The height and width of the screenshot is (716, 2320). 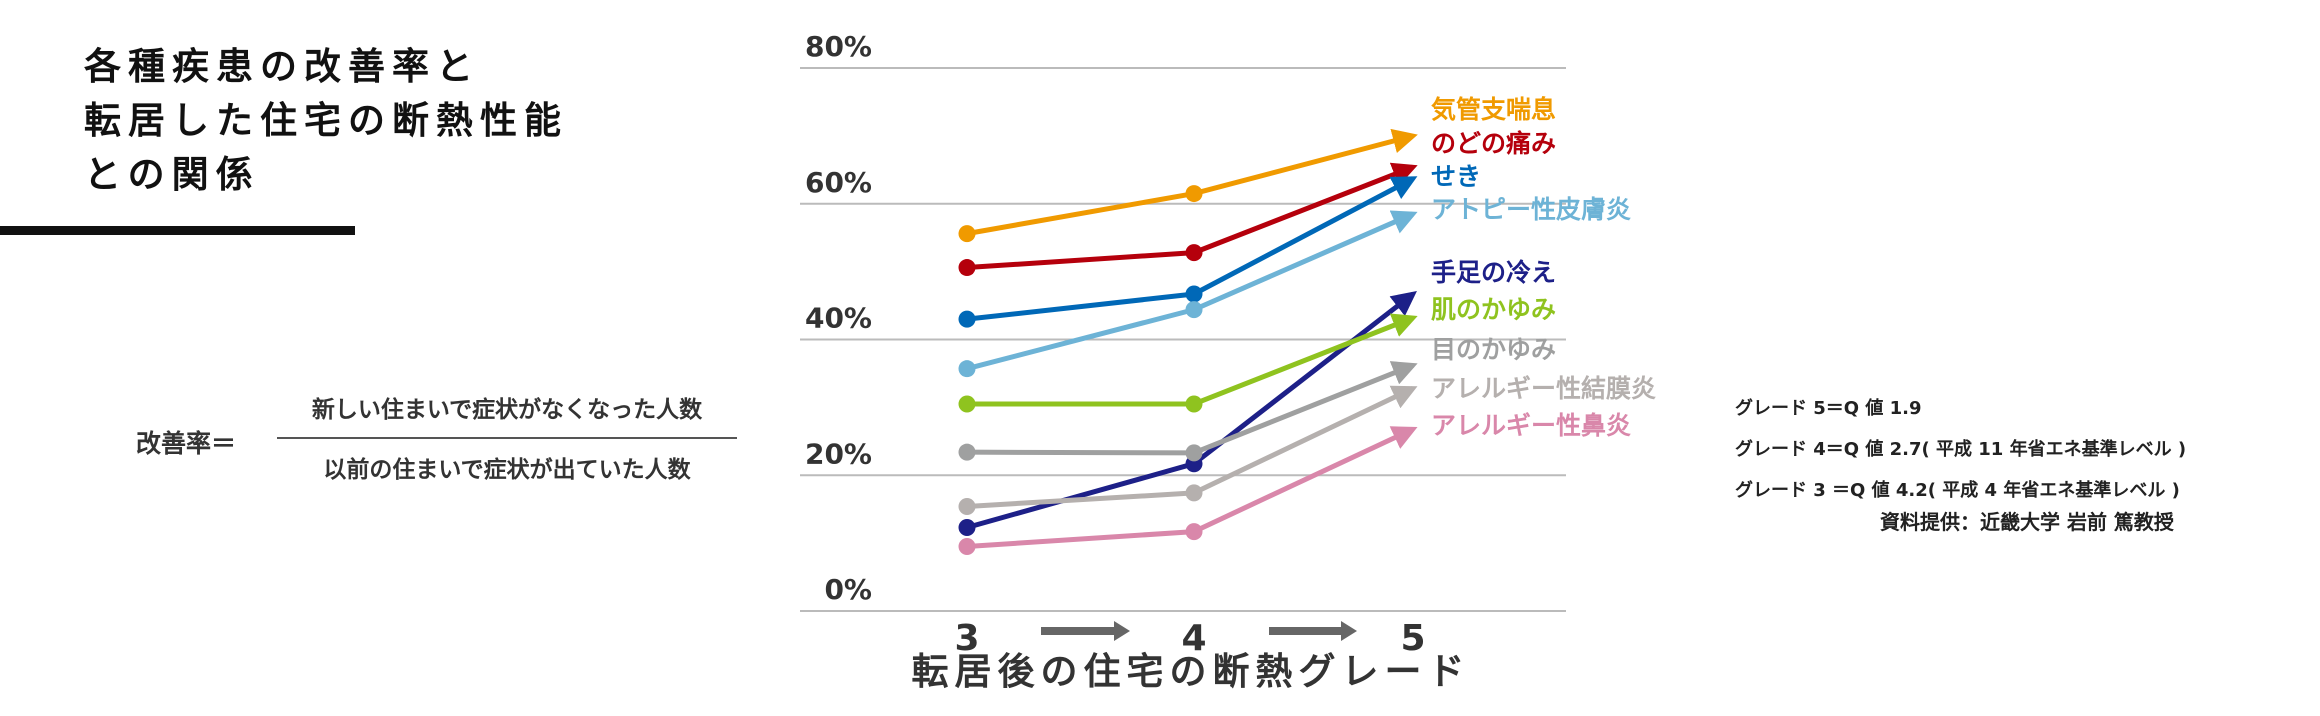 I want to click on source-credit: 資料提供：近畿大学 岩前 篤教授, so click(x=2027, y=522).